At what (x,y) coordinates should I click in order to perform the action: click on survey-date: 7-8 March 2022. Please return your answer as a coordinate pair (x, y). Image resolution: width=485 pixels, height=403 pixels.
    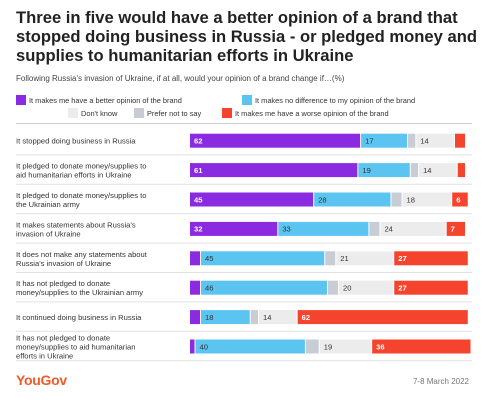
    Looking at the image, I should click on (440, 381).